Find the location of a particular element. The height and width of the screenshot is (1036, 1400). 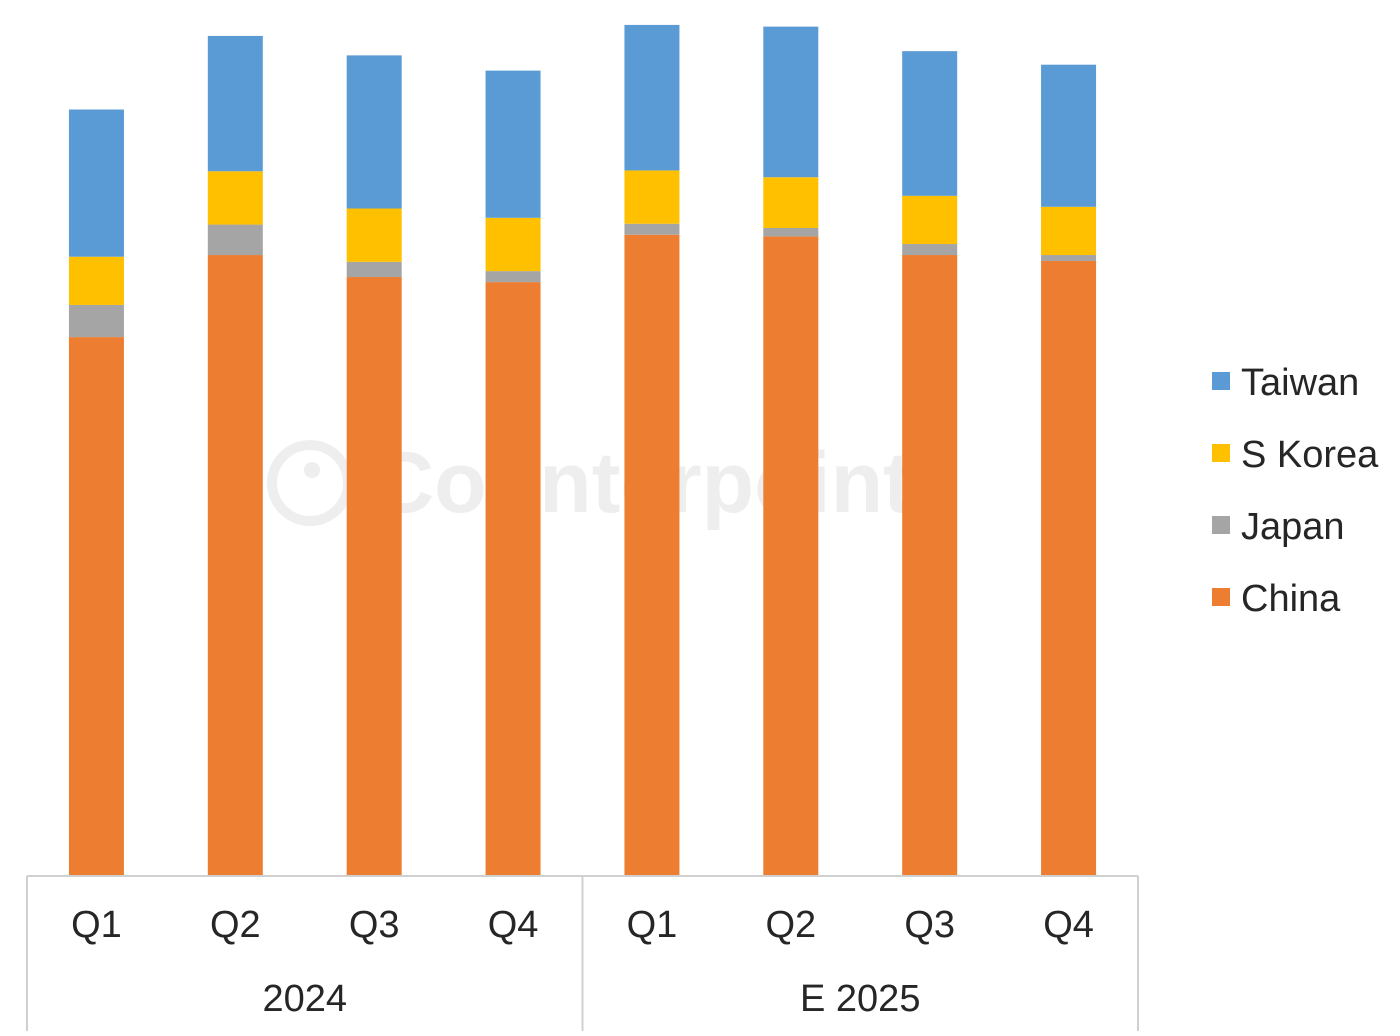

legend-label-taiwan: Taiwan is located at coordinates (1300, 383).